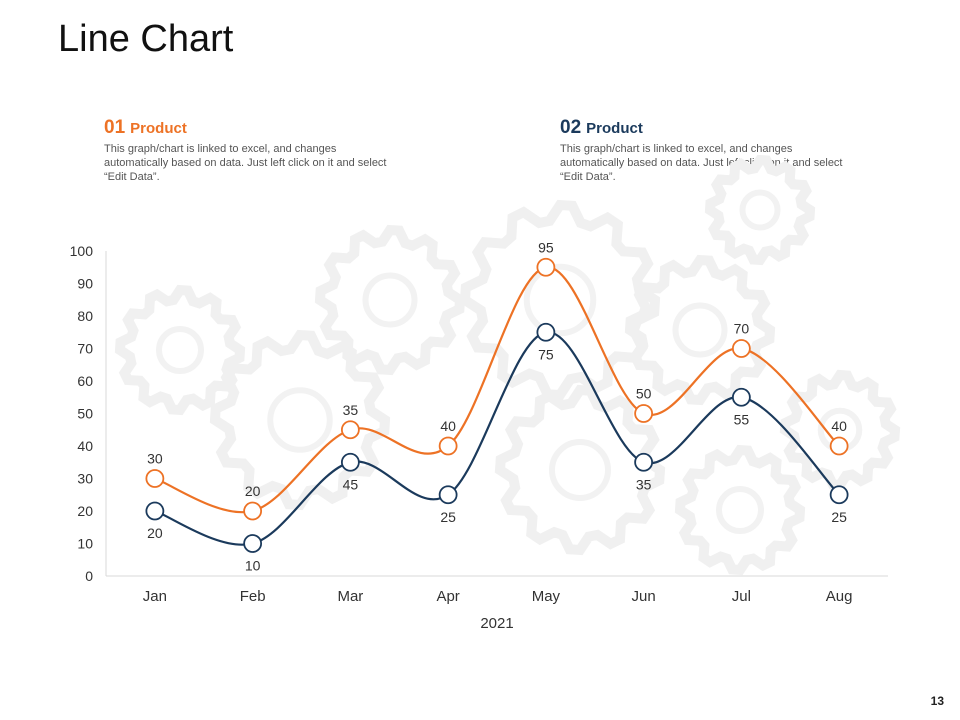  What do you see at coordinates (85, 349) in the screenshot?
I see `y-tick-label: 70` at bounding box center [85, 349].